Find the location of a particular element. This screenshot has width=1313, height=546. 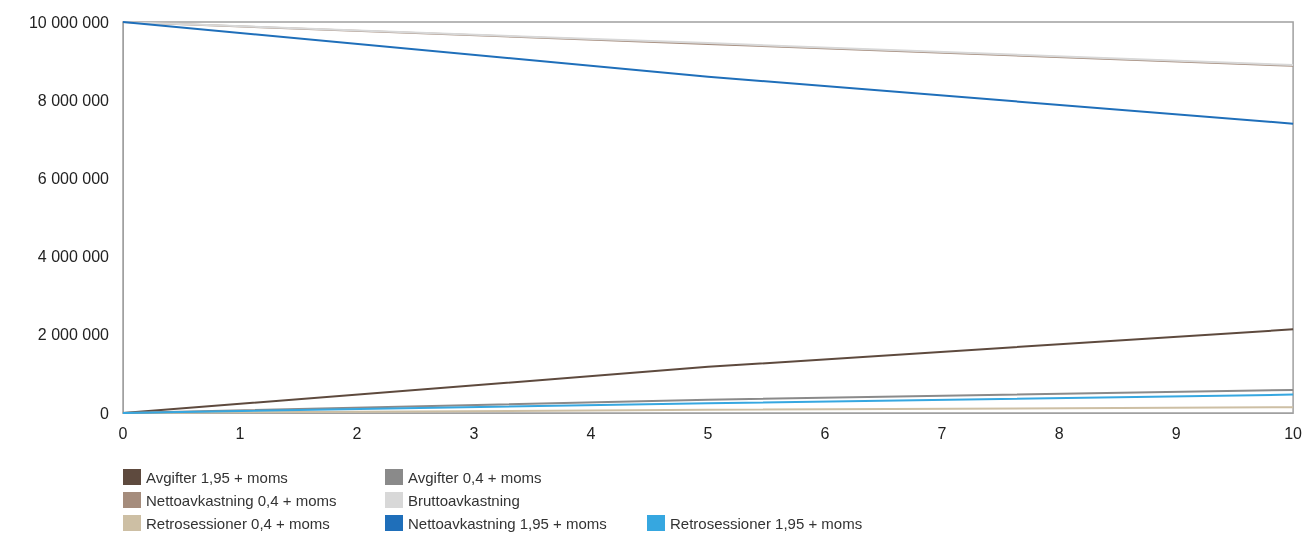

legend-label: Nettoavkastning 0,4 + moms is located at coordinates (241, 500).